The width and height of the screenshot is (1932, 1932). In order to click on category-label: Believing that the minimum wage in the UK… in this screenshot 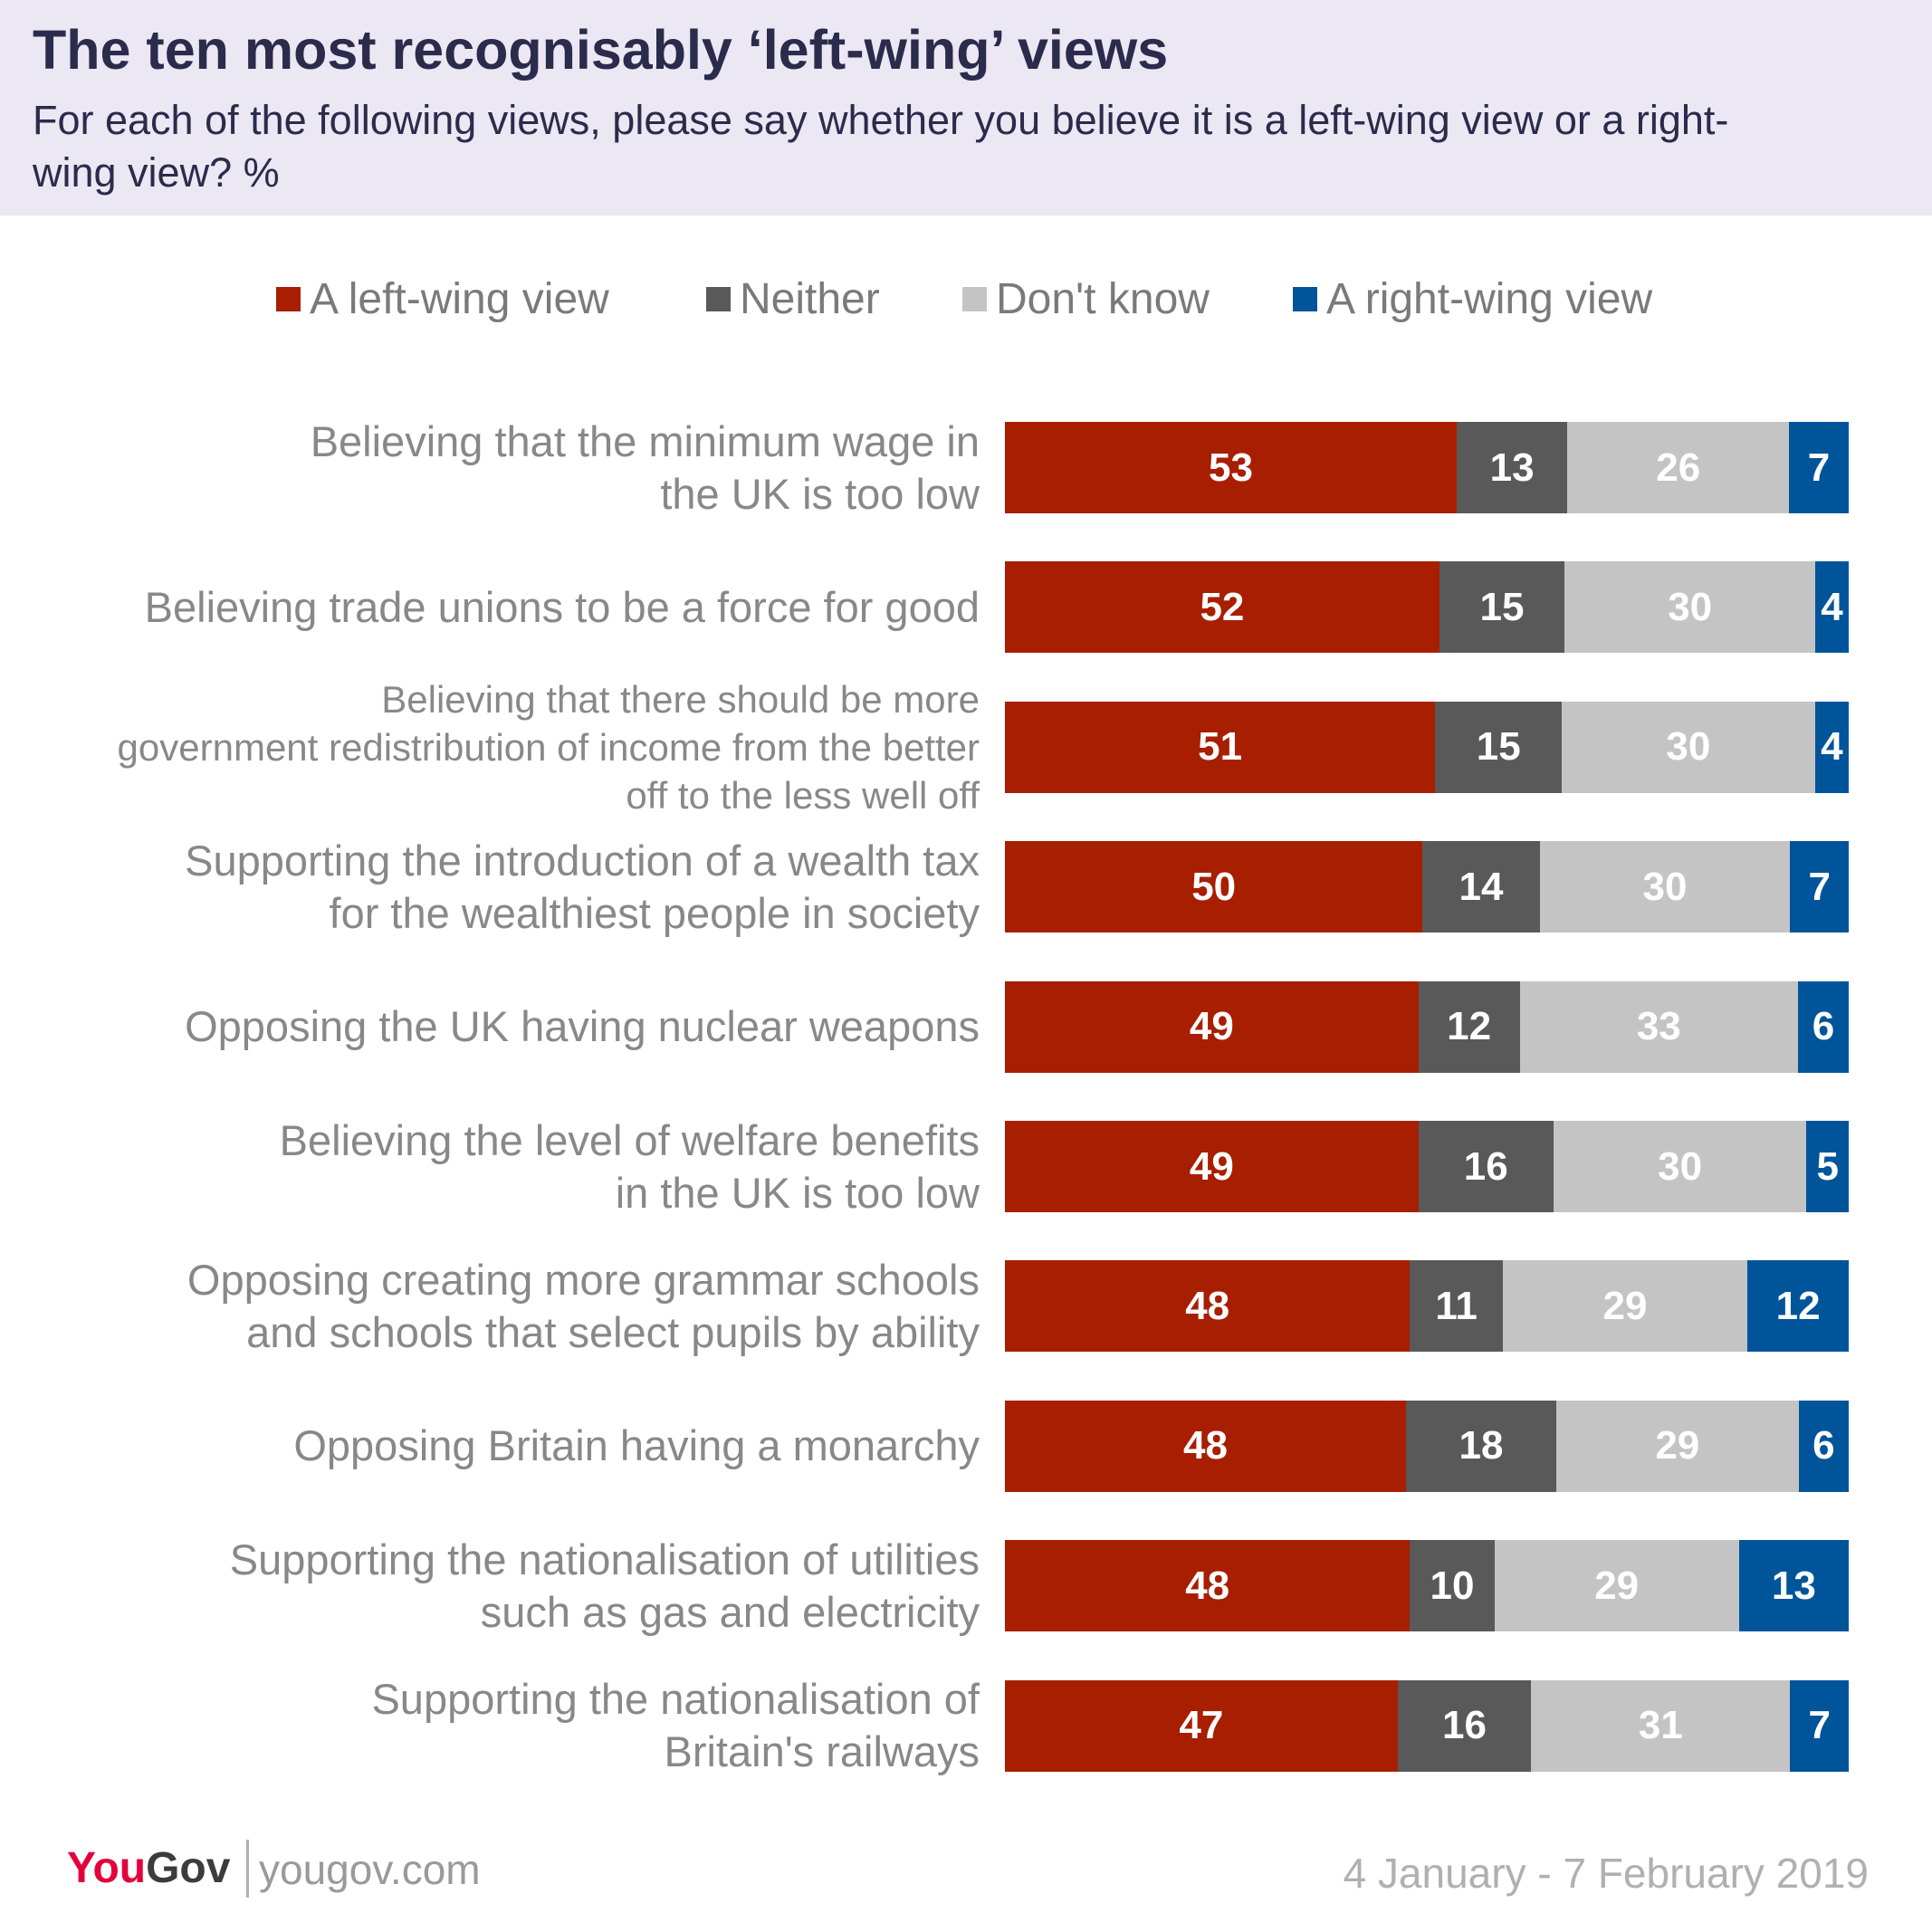, I will do `click(645, 467)`.